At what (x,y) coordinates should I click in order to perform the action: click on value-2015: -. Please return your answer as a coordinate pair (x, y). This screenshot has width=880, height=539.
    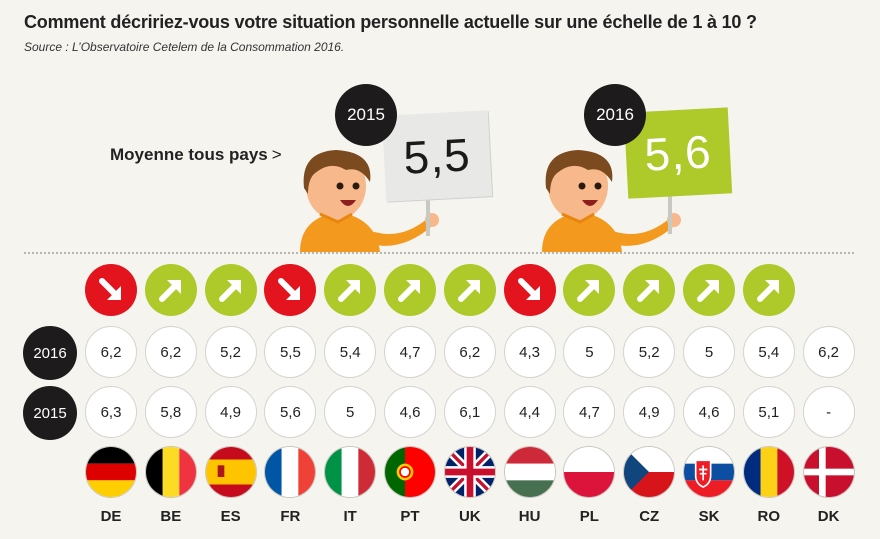
    Looking at the image, I should click on (828, 412).